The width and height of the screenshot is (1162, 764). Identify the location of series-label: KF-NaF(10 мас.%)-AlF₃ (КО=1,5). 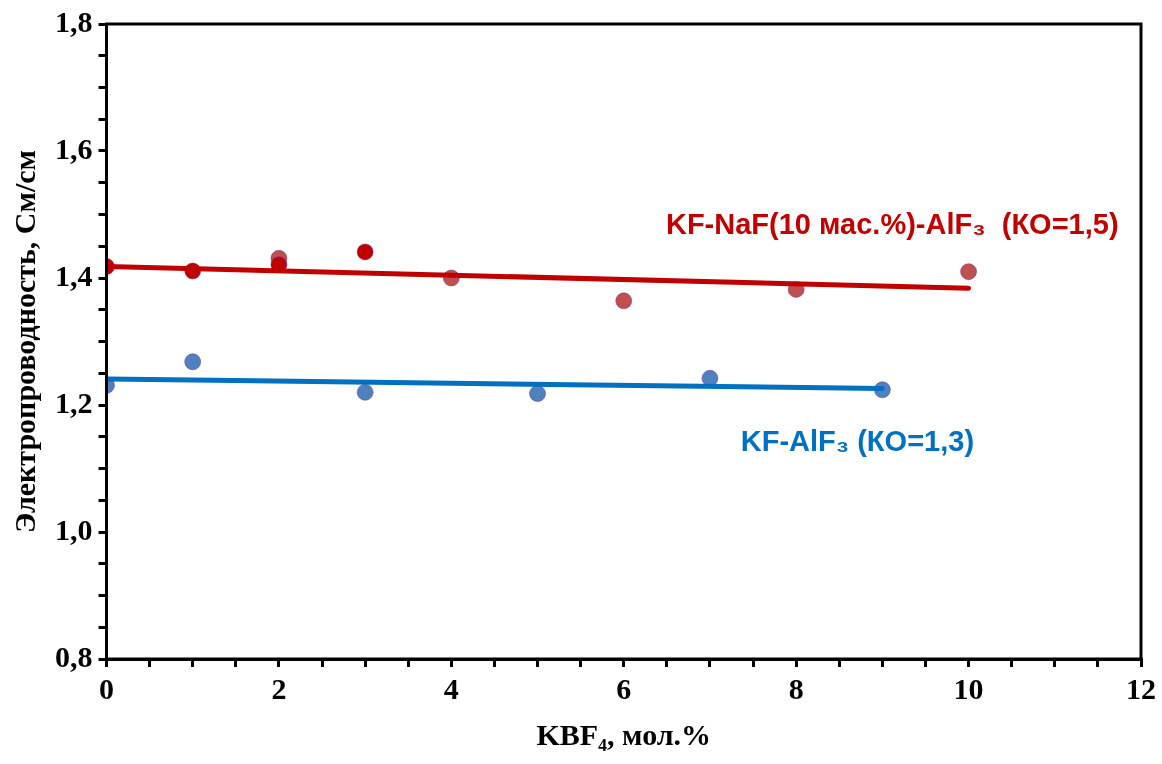
(892, 224).